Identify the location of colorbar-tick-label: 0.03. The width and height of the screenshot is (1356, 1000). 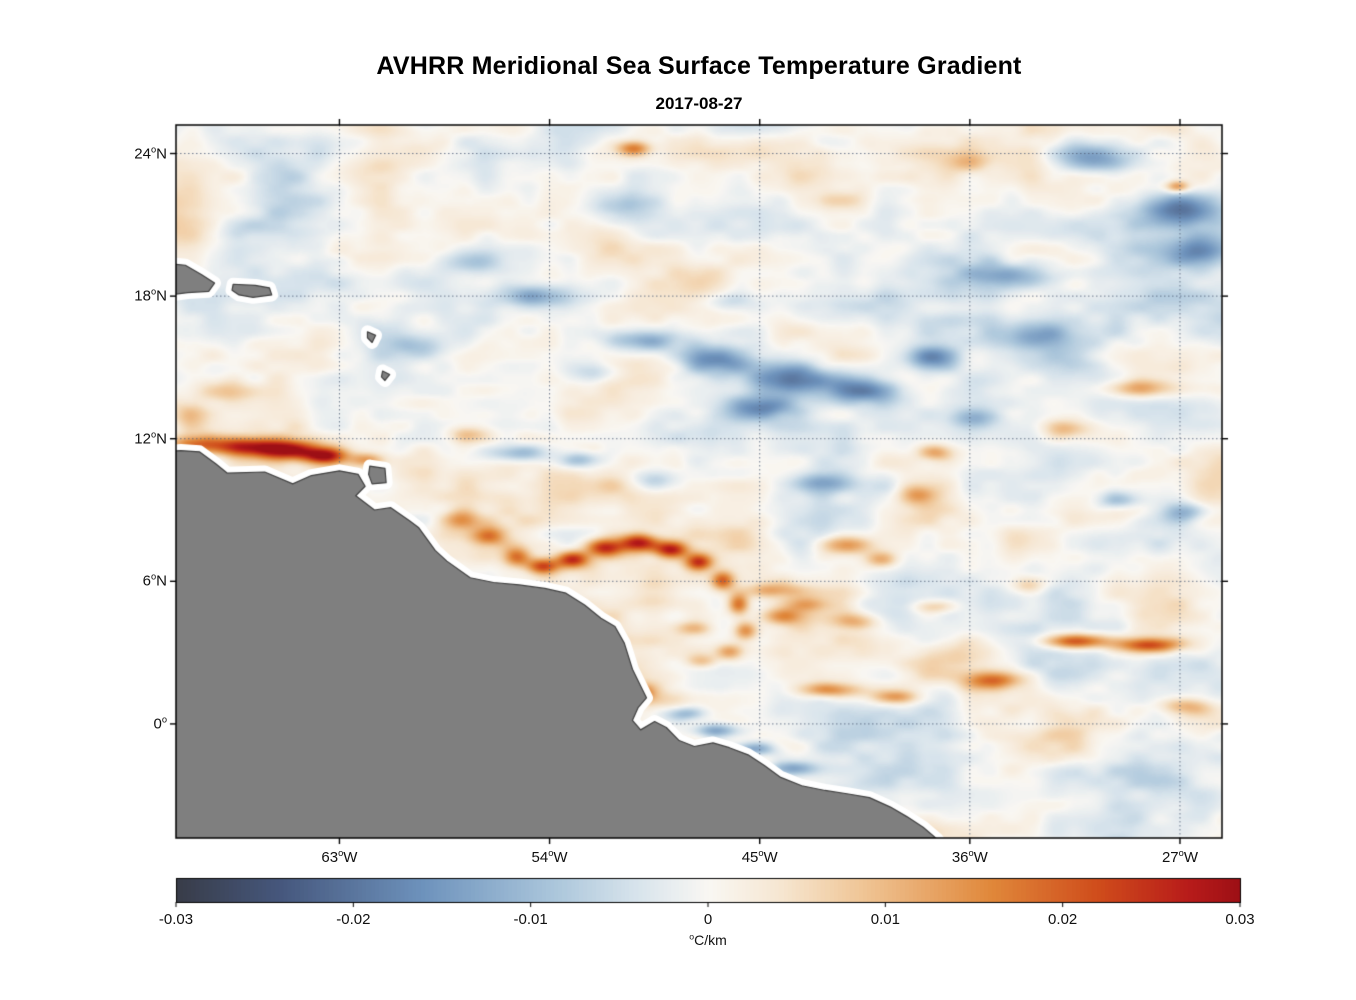
(1240, 919).